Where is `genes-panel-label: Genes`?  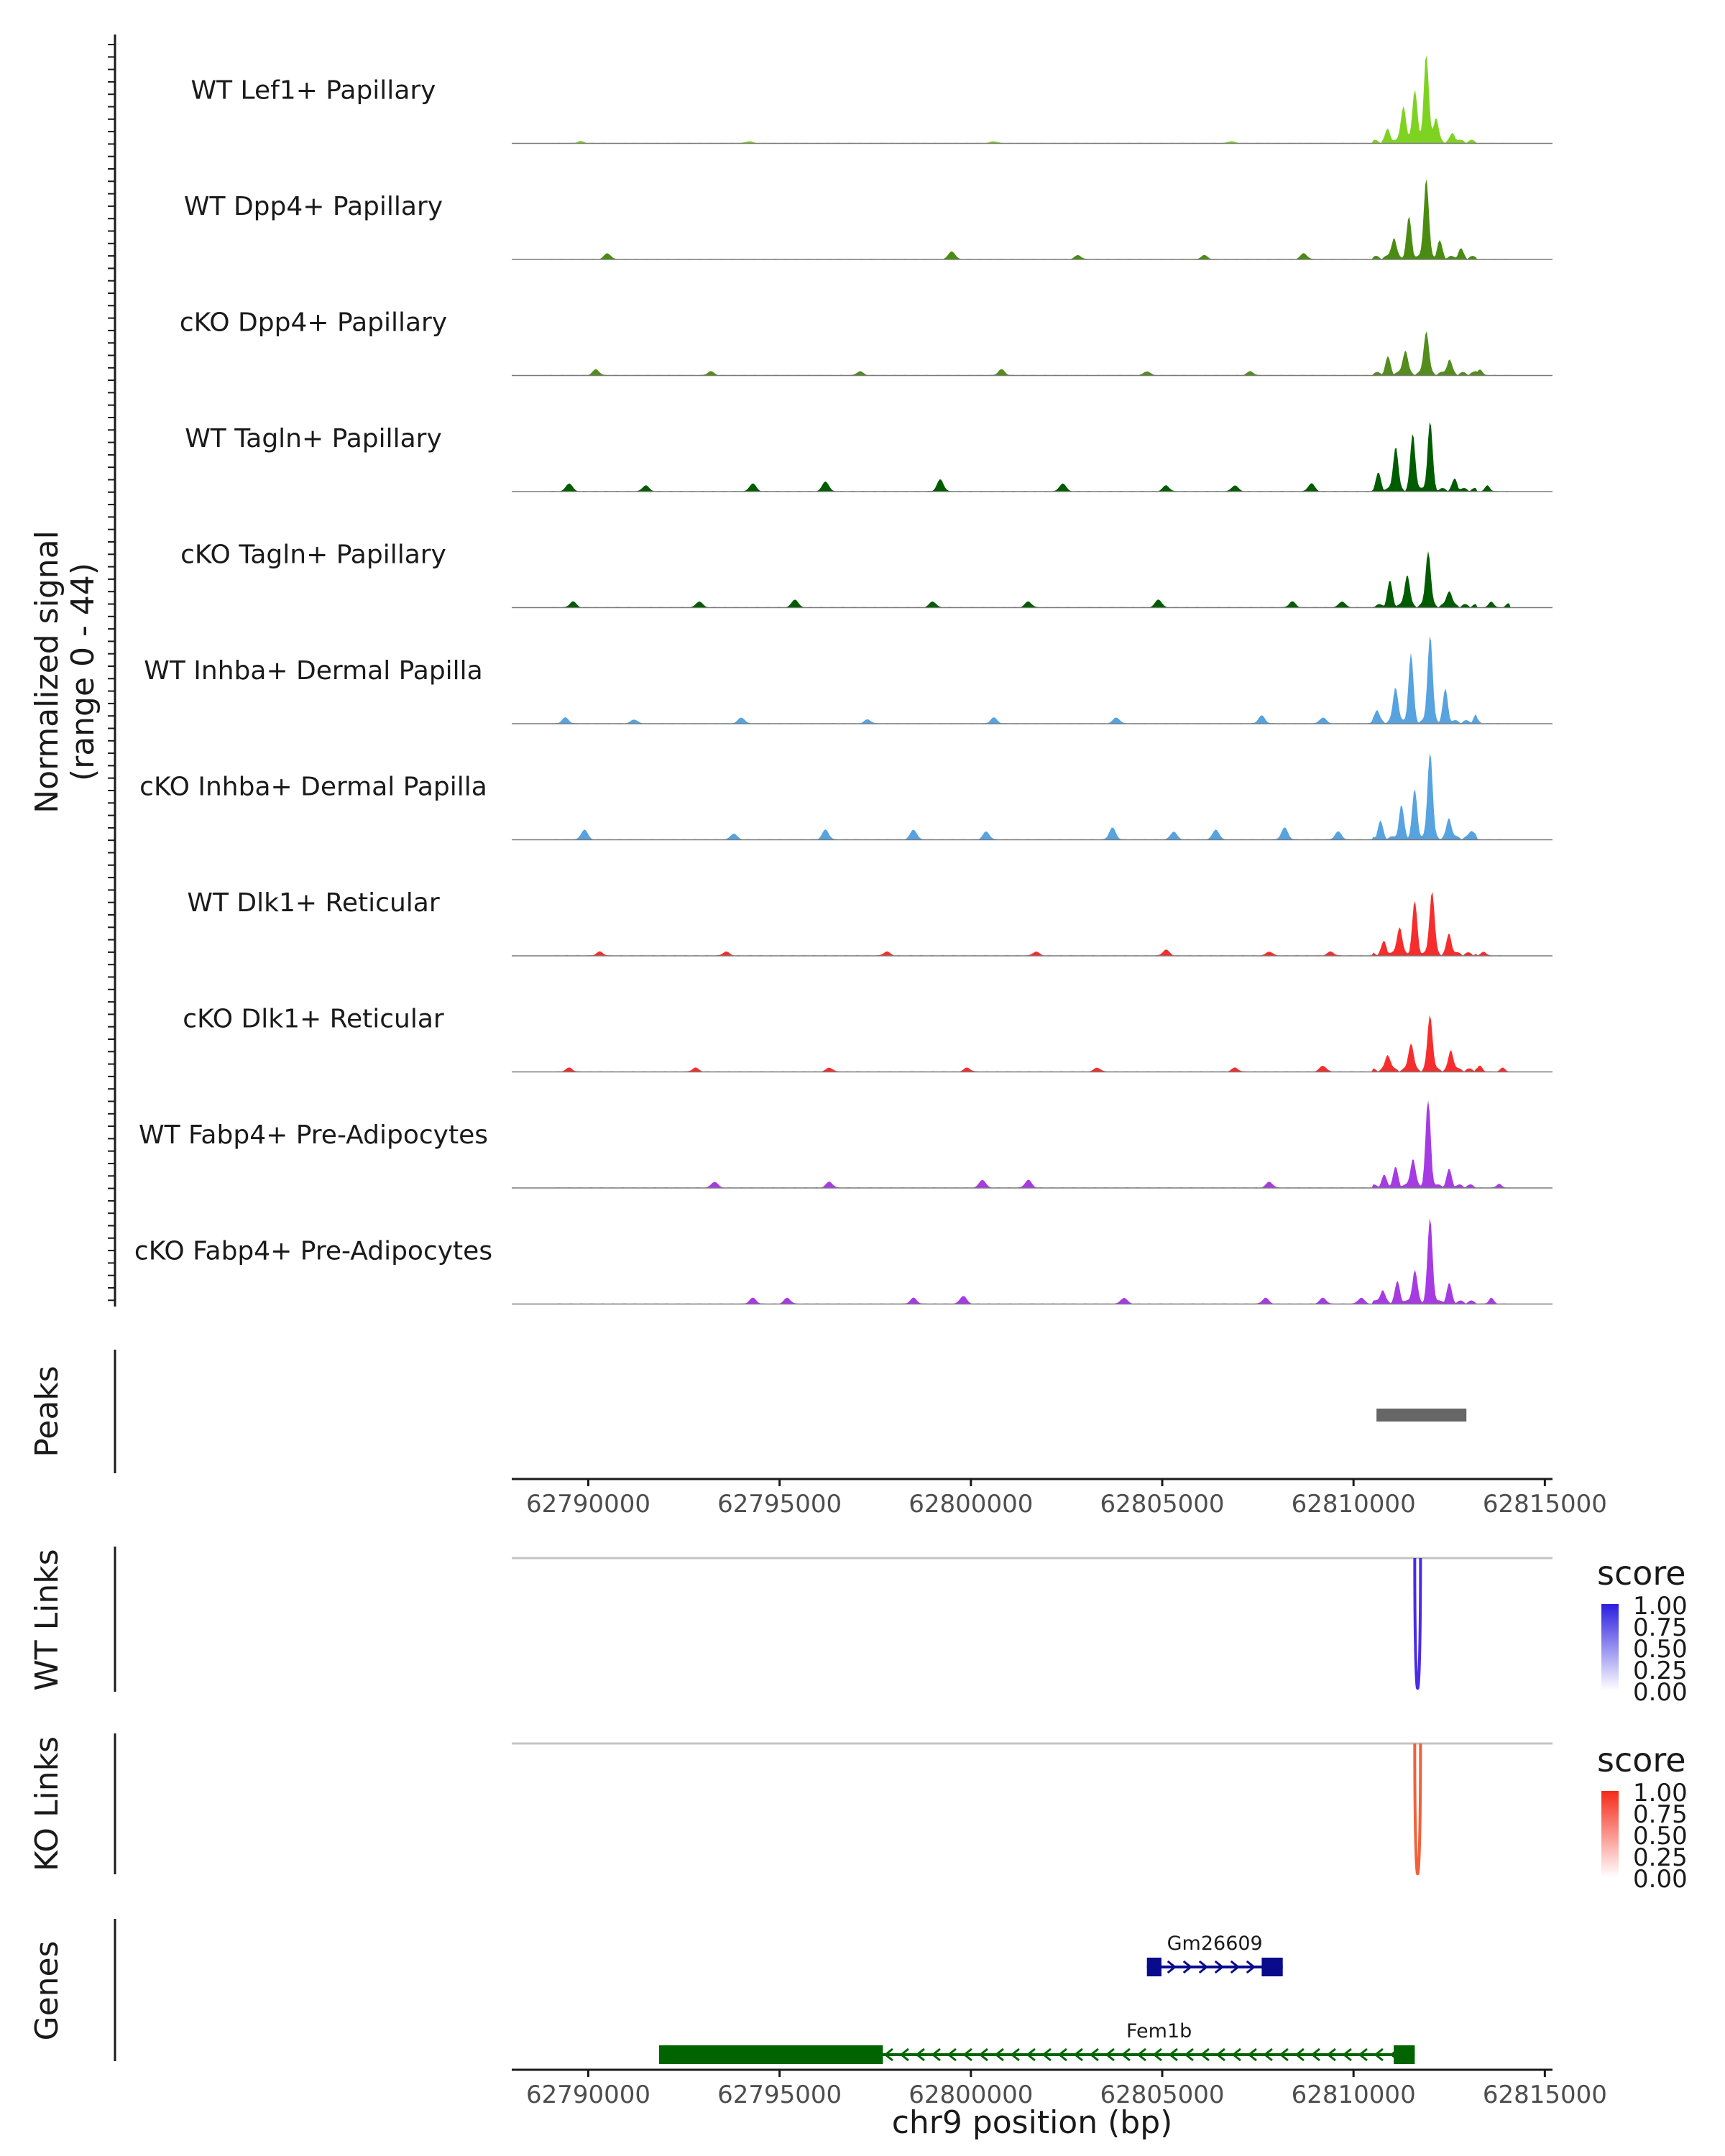
genes-panel-label: Genes is located at coordinates (47, 1990).